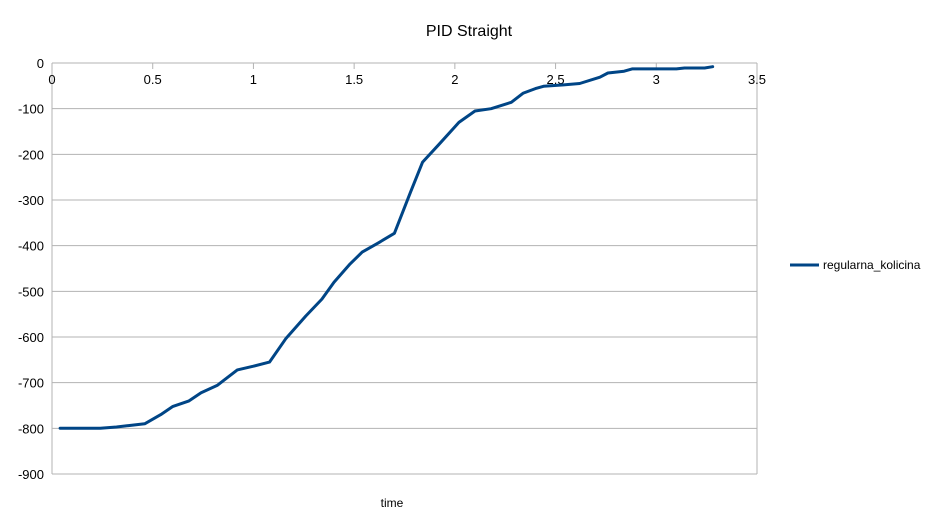  What do you see at coordinates (757, 79) in the screenshot?
I see `x-tick-label: 3.5` at bounding box center [757, 79].